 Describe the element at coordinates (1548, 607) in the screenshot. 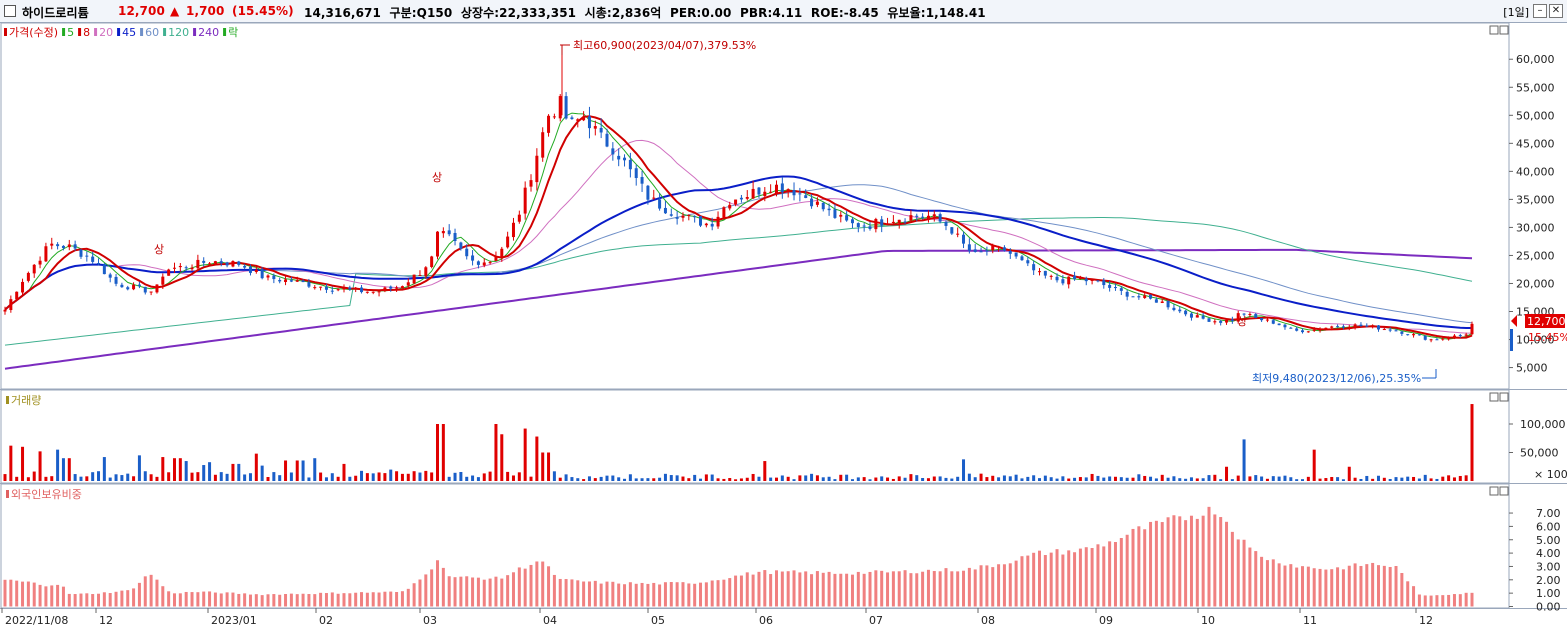

I see `foreign-tick-label: 0.00` at that location.